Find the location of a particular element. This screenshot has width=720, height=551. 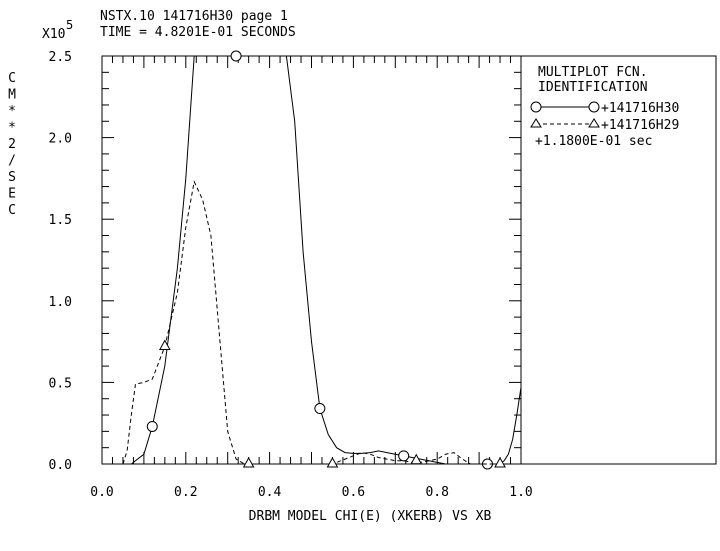

y-multiplier-base: X10 is located at coordinates (53, 34).